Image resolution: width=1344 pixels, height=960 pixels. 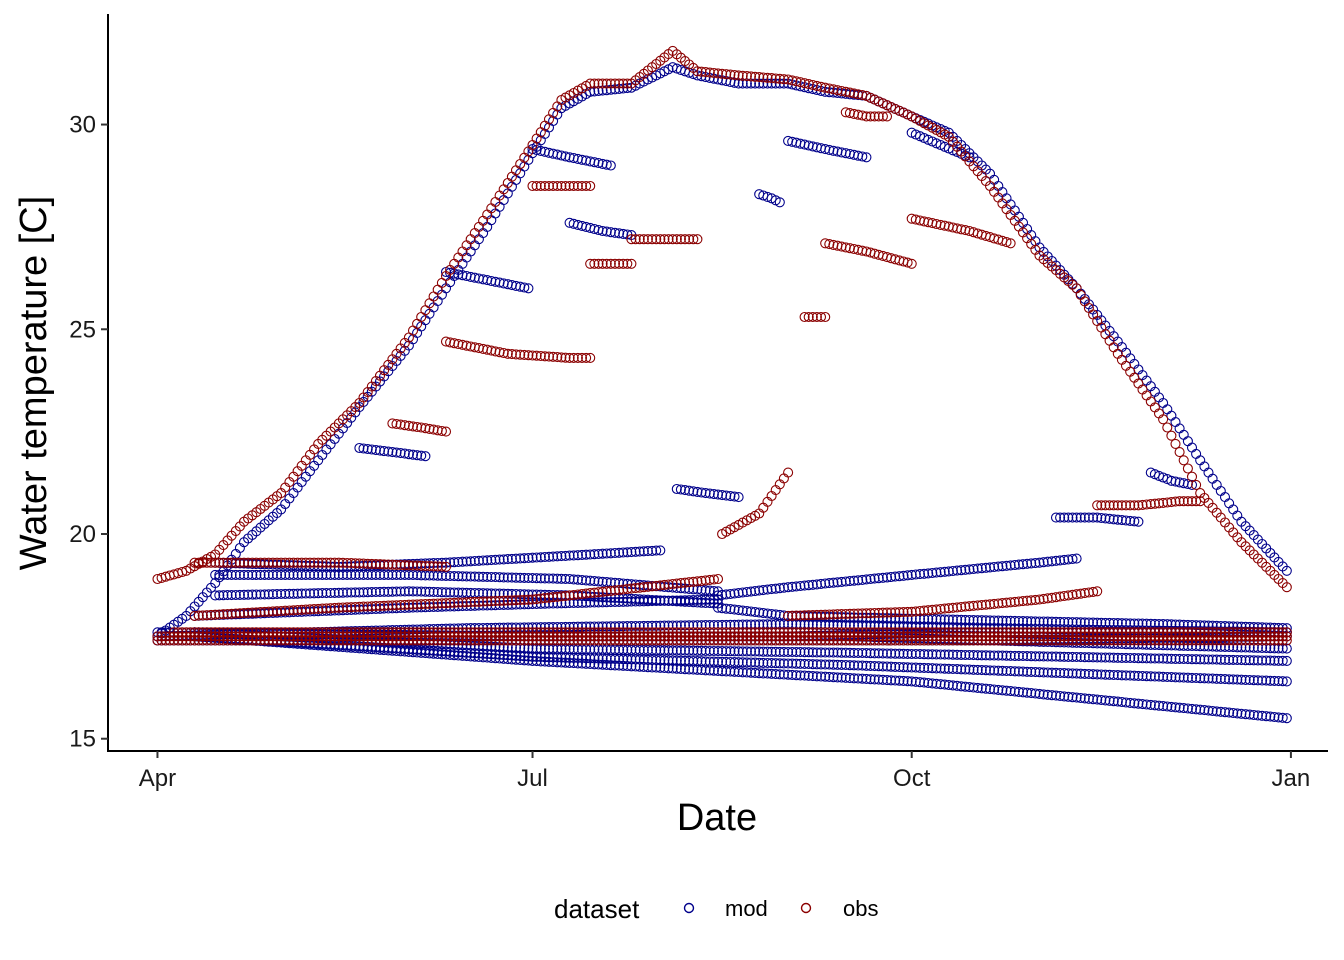 What do you see at coordinates (82, 329) in the screenshot?
I see `y-tick-label: 25` at bounding box center [82, 329].